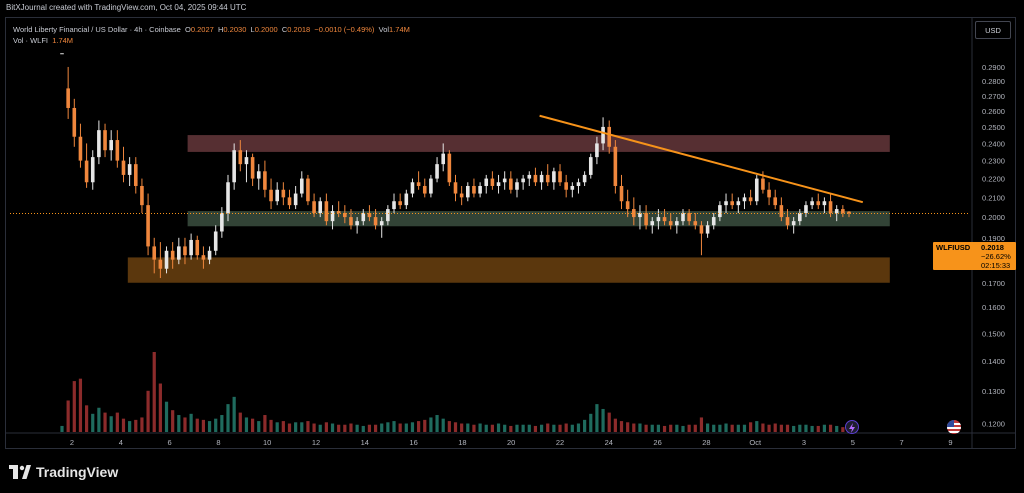  I want to click on time-tick-label: 5, so click(853, 442).